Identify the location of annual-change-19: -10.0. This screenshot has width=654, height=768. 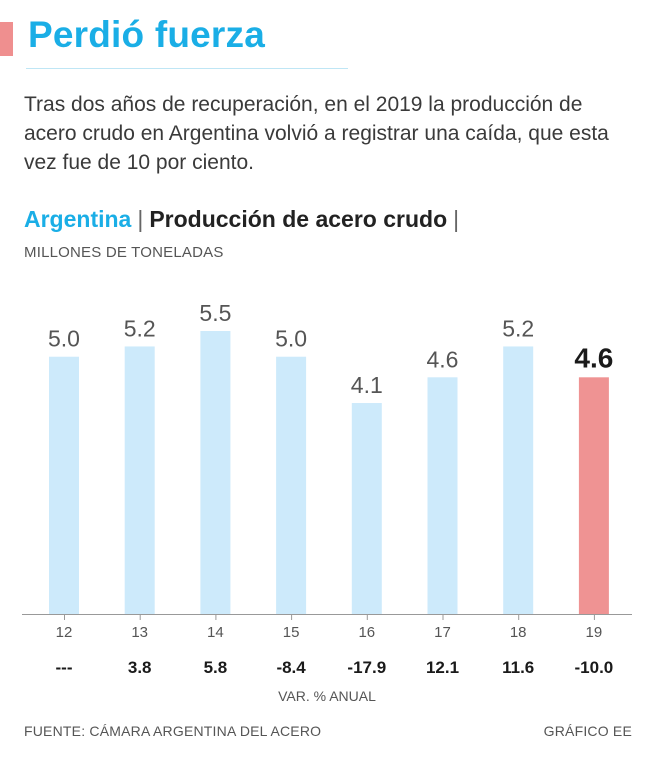
(594, 667).